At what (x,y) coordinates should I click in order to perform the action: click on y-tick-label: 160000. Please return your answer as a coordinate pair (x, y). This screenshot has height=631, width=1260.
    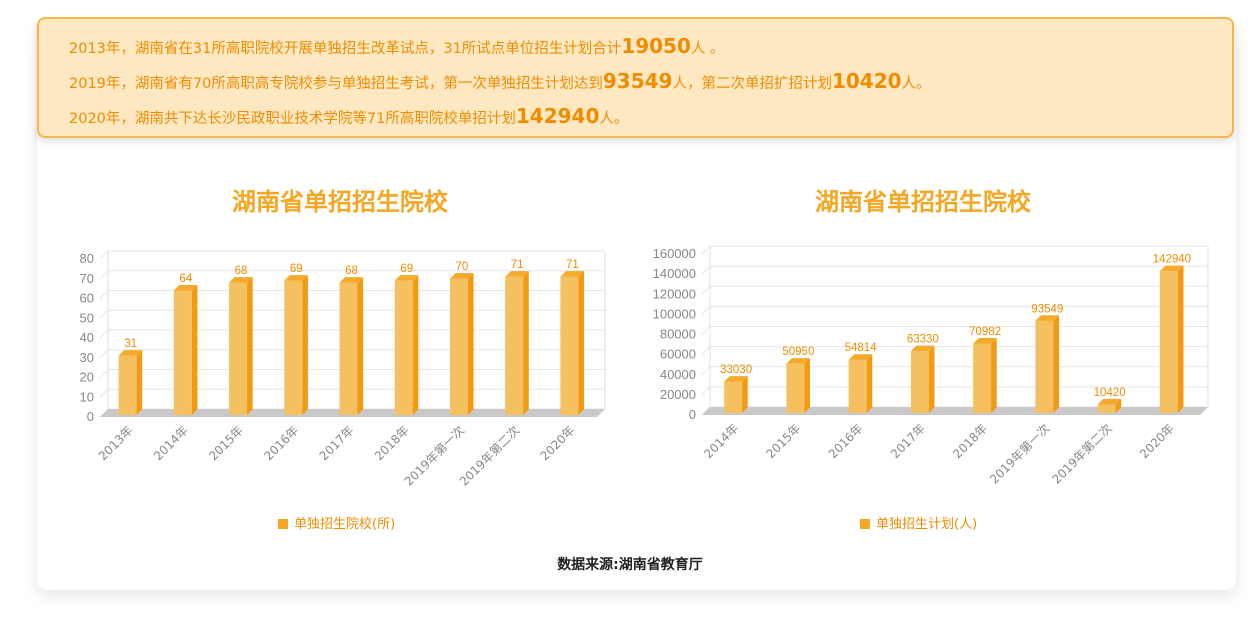
    Looking at the image, I should click on (674, 253).